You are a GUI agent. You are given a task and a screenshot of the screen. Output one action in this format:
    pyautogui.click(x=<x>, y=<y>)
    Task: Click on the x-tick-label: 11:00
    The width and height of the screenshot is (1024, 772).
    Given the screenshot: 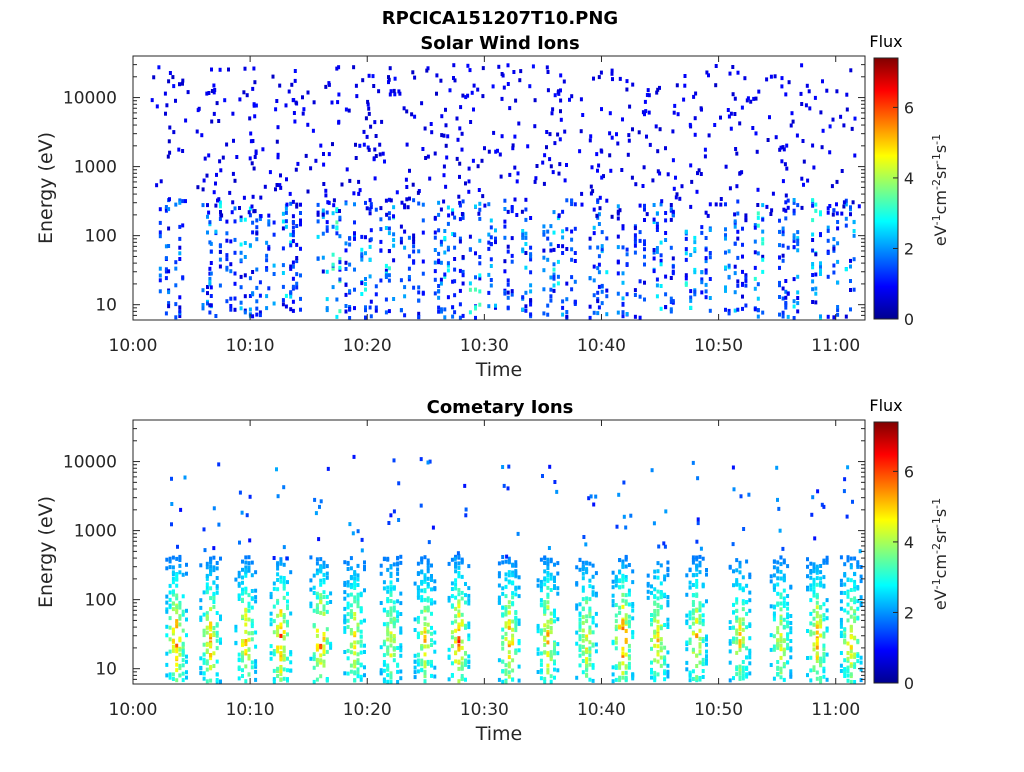 What is the action you would take?
    pyautogui.click(x=835, y=346)
    